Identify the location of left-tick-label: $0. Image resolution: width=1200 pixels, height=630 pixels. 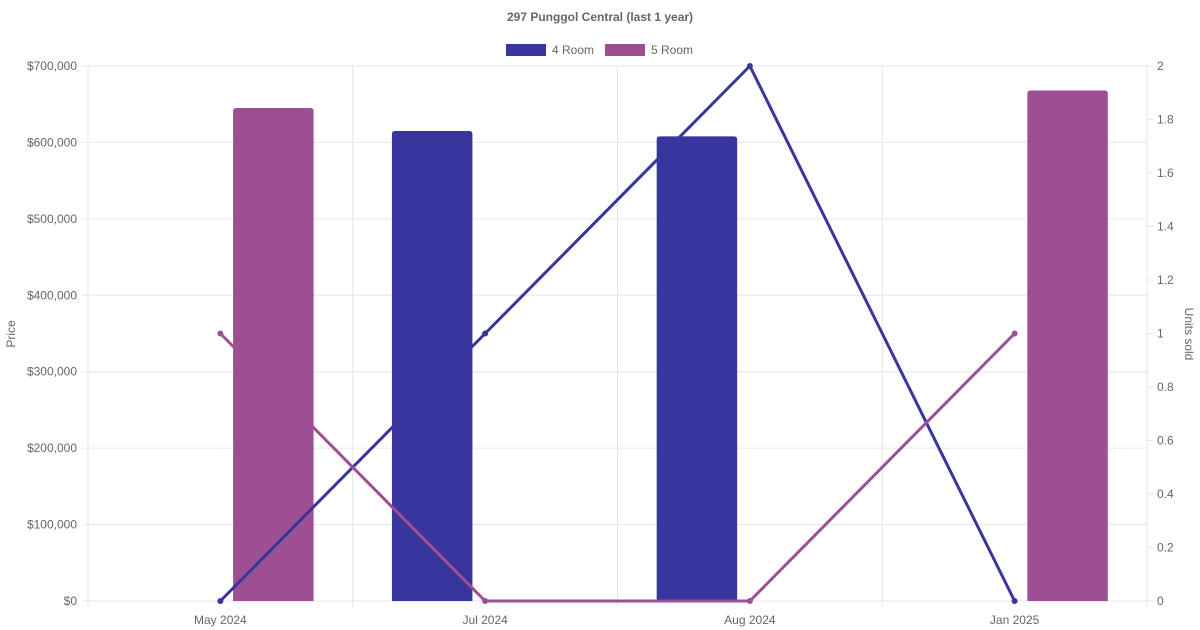
(71, 601).